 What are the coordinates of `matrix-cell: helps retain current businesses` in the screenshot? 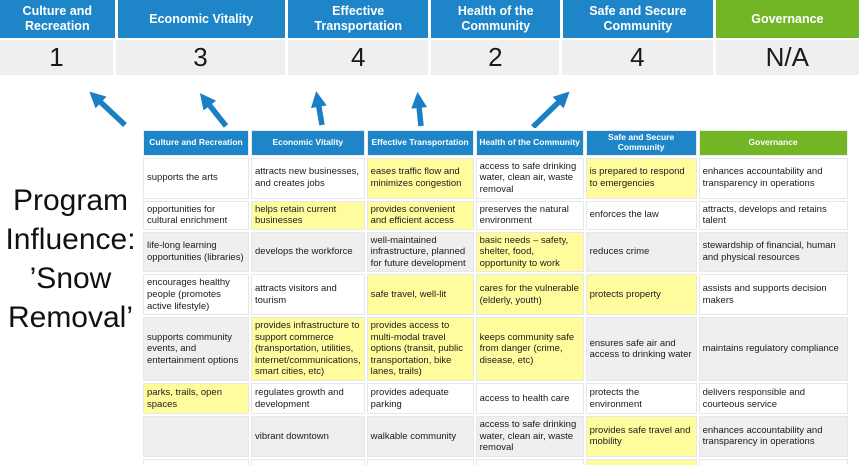 It's located at (308, 215).